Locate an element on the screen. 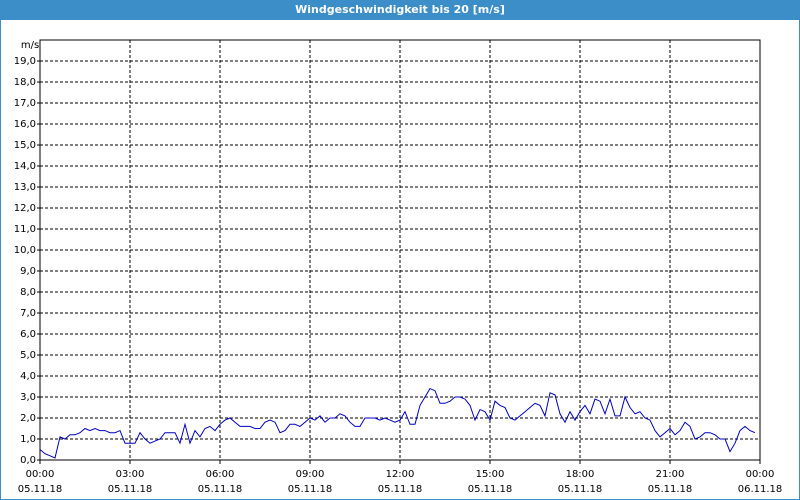 Image resolution: width=800 pixels, height=500 pixels. y-tick-label: 10,0 is located at coordinates (25, 250).